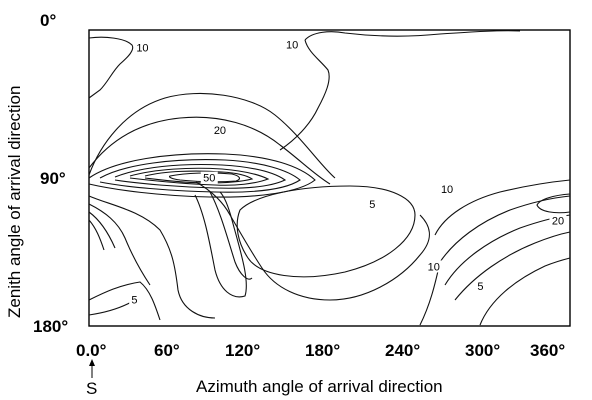  What do you see at coordinates (547, 350) in the screenshot?
I see `x-tick-label: 360°` at bounding box center [547, 350].